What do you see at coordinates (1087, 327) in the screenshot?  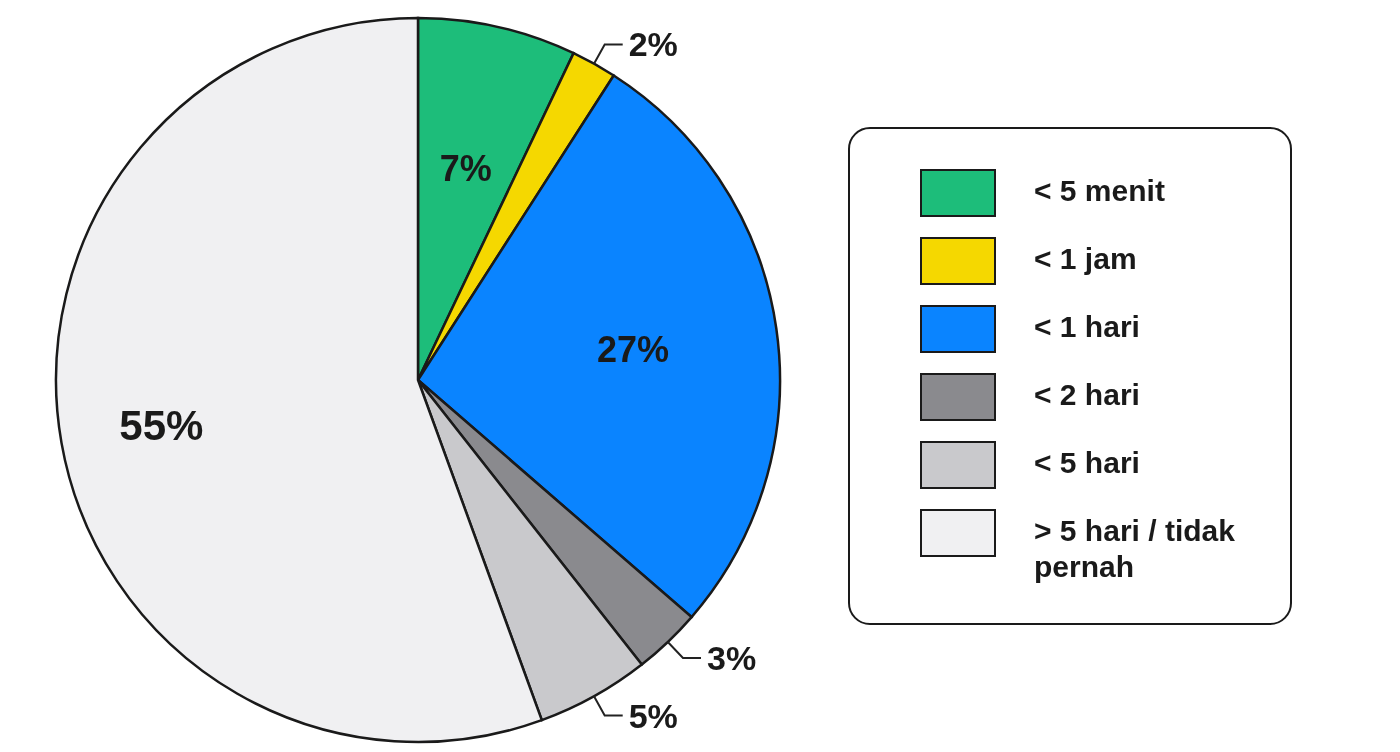 I see `legend-label: < 1 hari` at bounding box center [1087, 327].